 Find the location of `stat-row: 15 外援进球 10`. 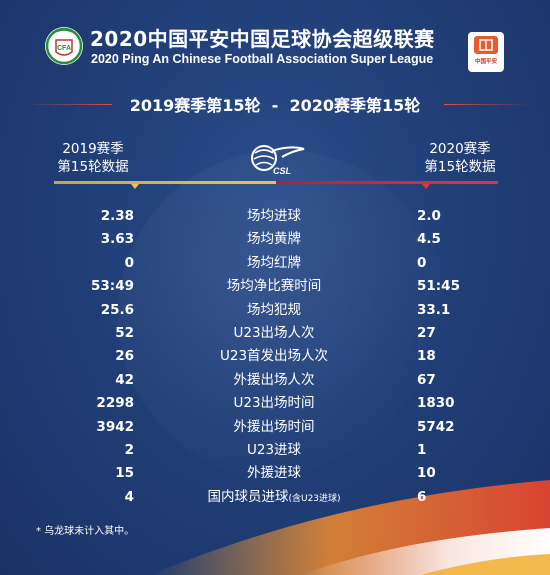

stat-row: 15 外援进球 10 is located at coordinates (275, 473).